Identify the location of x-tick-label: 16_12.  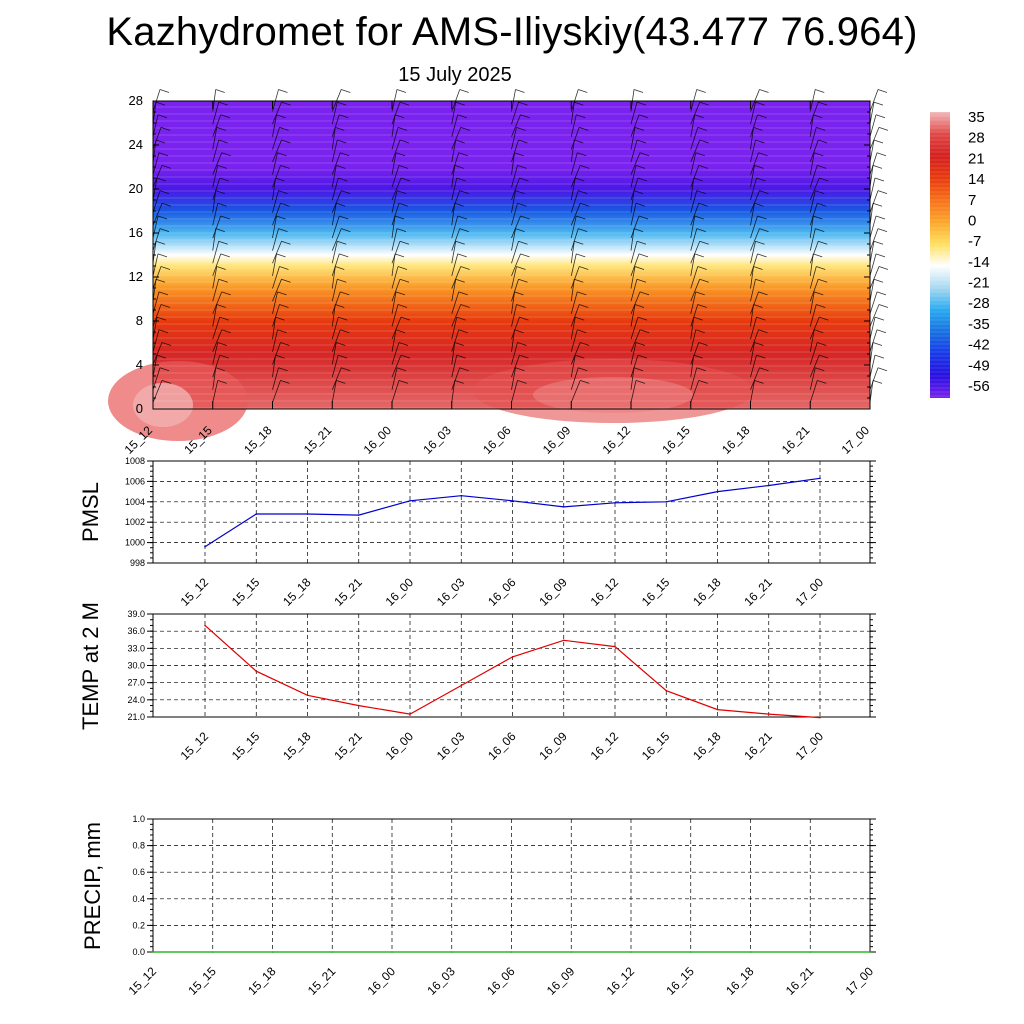
(605, 592).